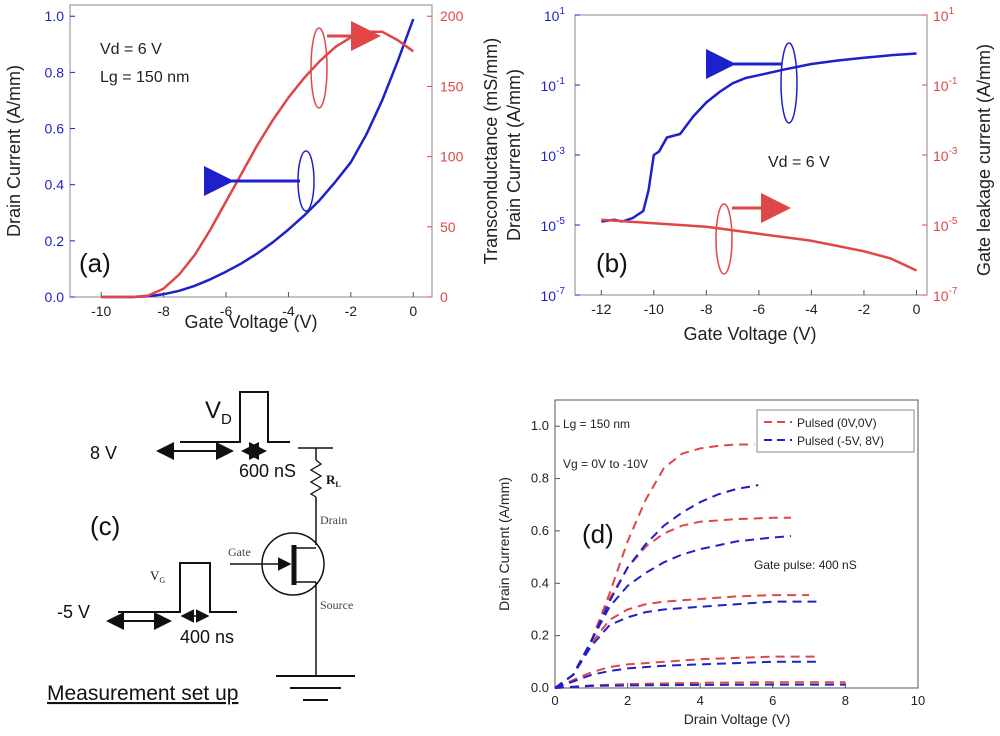 The width and height of the screenshot is (1000, 736). Describe the element at coordinates (840, 441) in the screenshot. I see `legend-label-blue: Pulsed (-5V, 8V)` at that location.